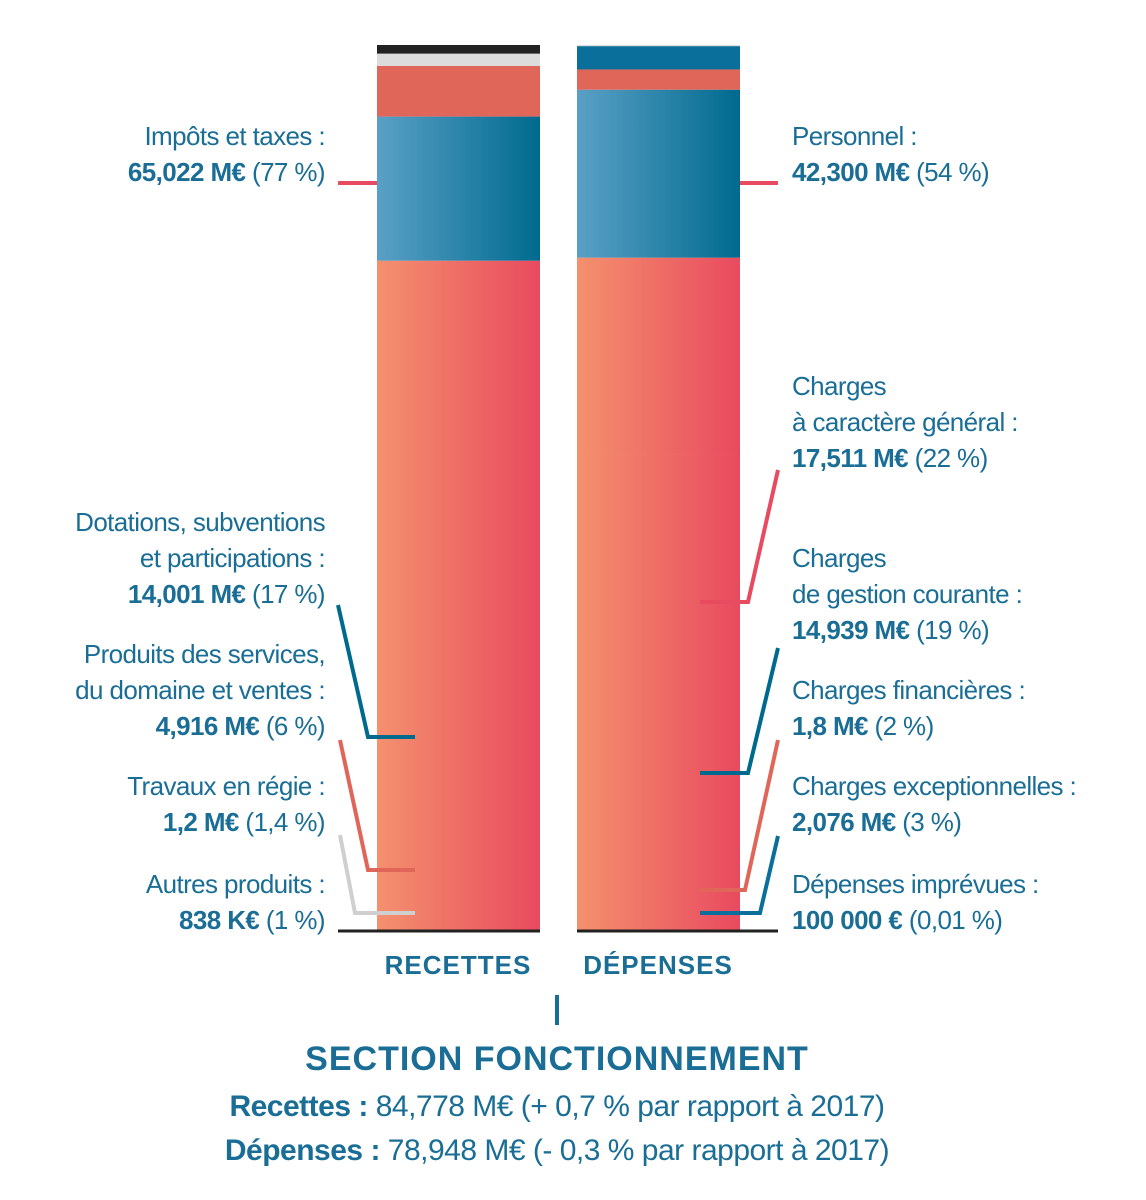  I want to click on segment-percent: (1,4 %), so click(285, 822).